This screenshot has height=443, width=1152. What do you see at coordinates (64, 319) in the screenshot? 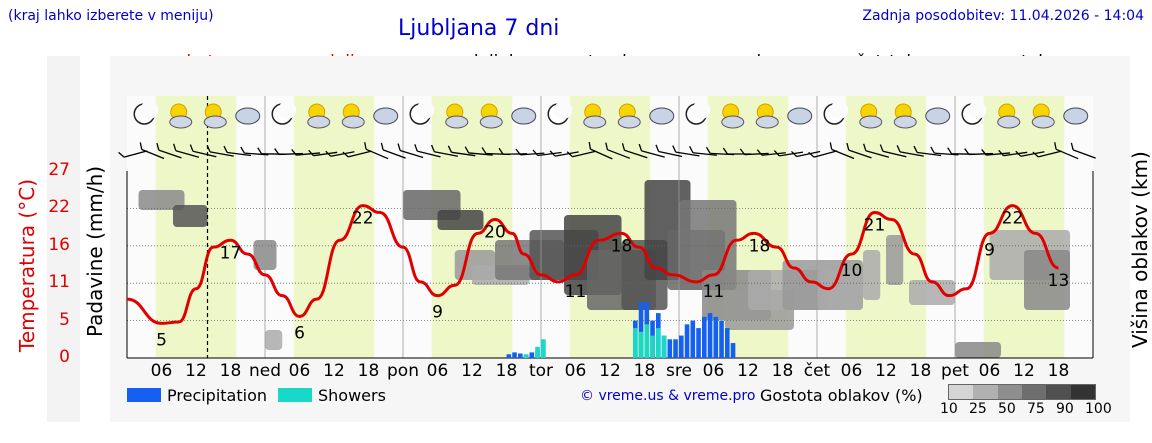
I see `temperature-tick-label: 5` at bounding box center [64, 319].